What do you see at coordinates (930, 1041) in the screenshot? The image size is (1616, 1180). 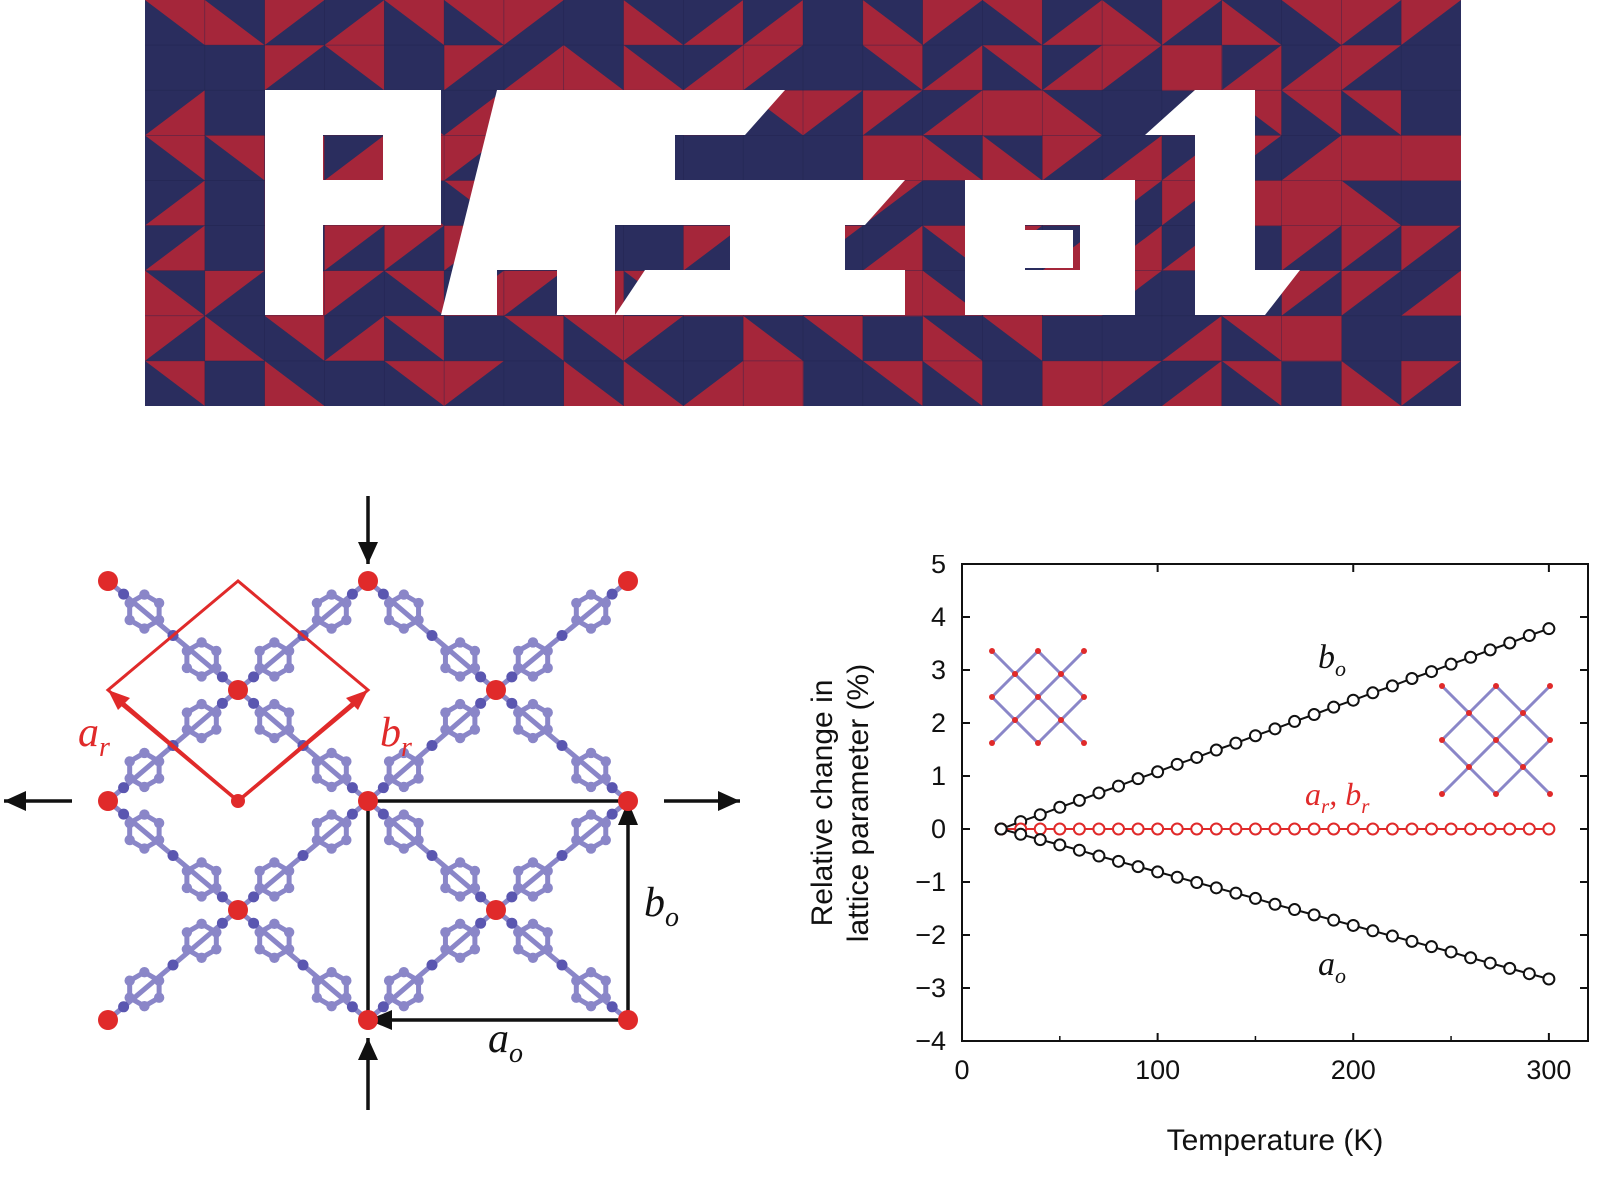 I see `y-tick-label: −4` at bounding box center [930, 1041].